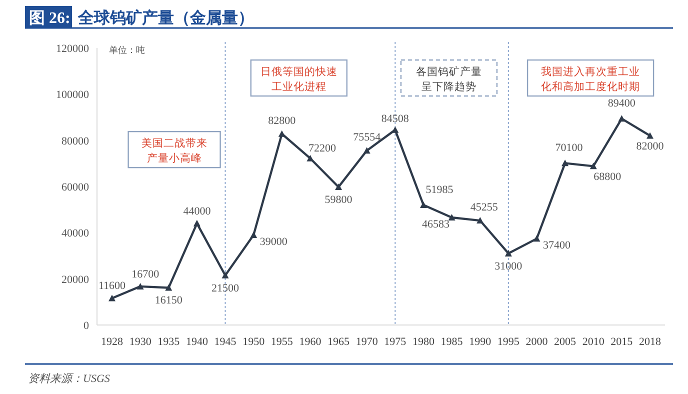  What do you see at coordinates (76, 280) in the screenshot?
I see `y-tick-label: 20000` at bounding box center [76, 280].